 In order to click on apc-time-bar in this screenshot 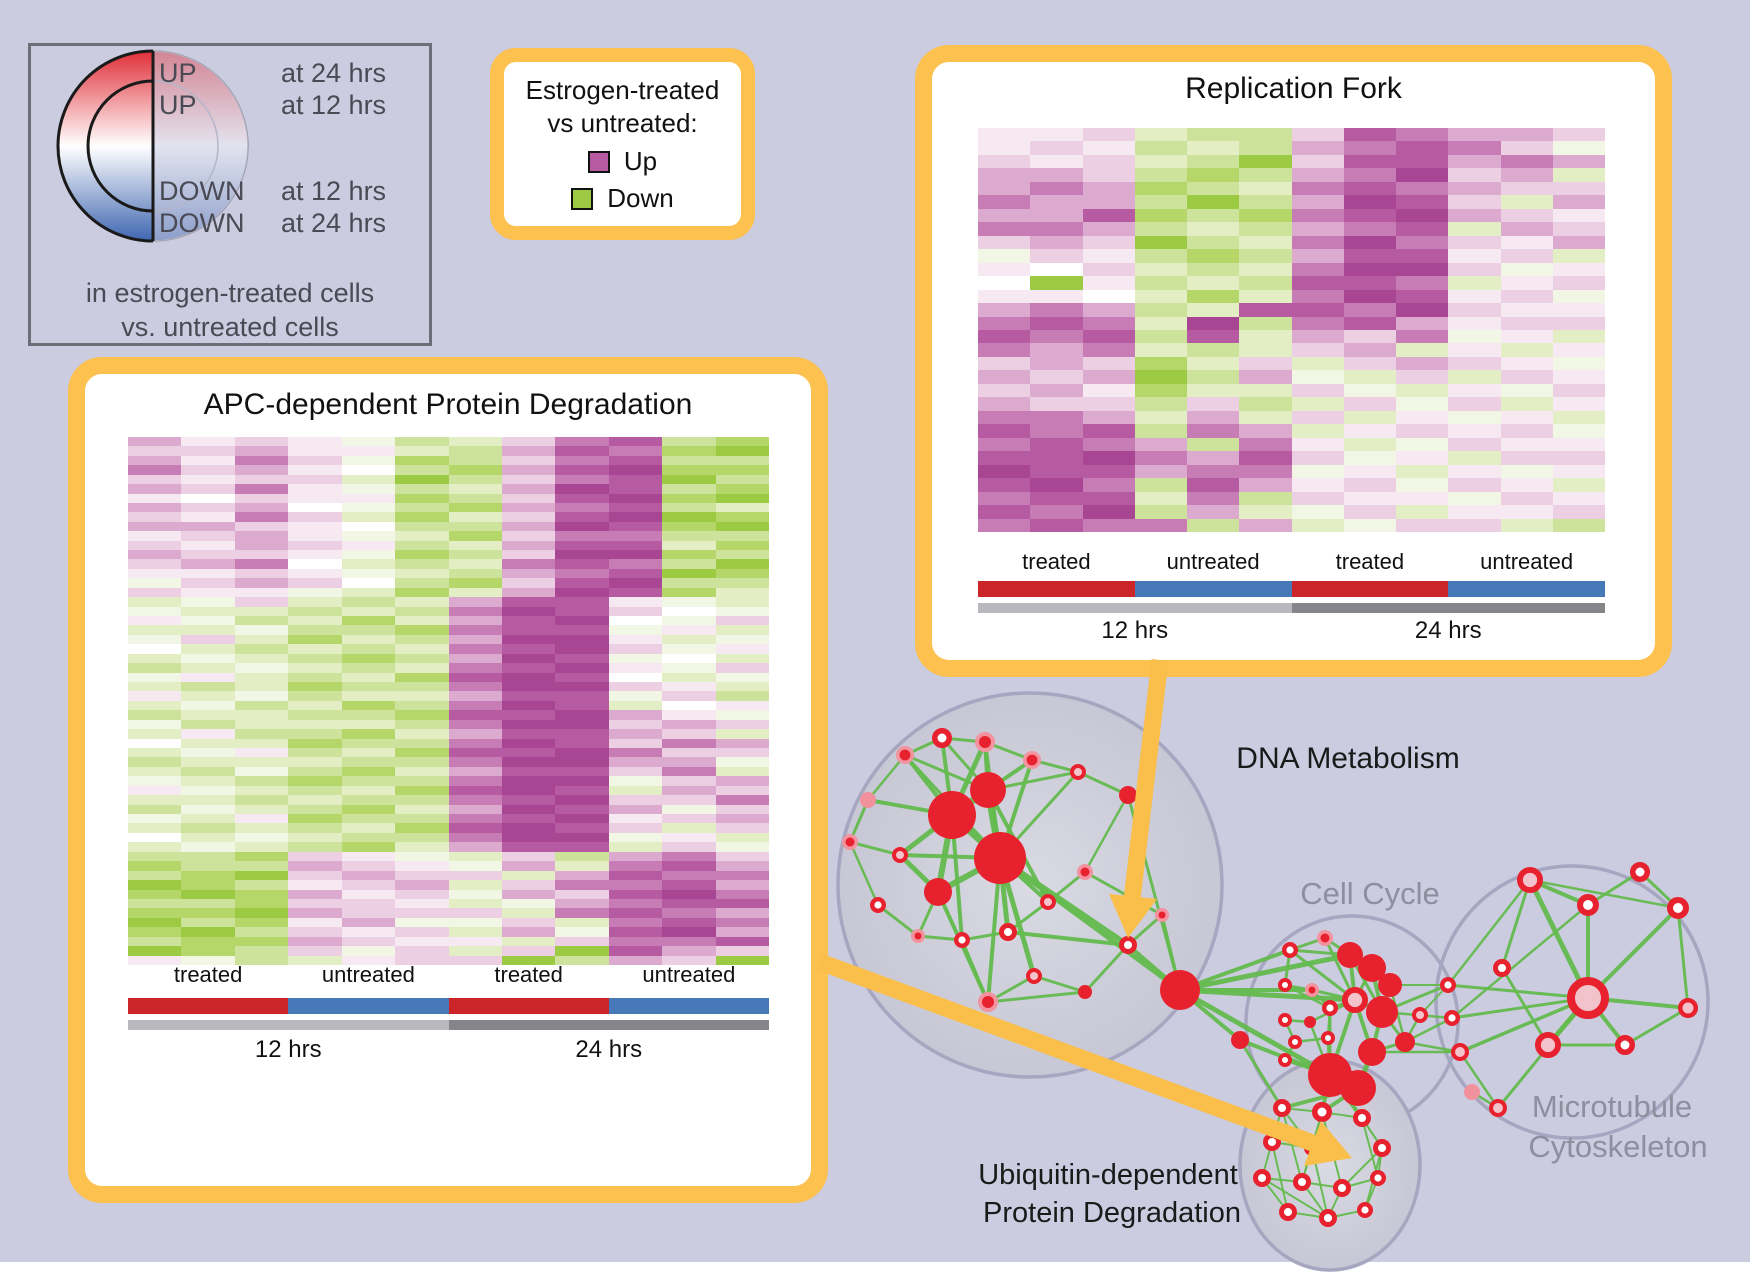, I will do `click(448, 1025)`.